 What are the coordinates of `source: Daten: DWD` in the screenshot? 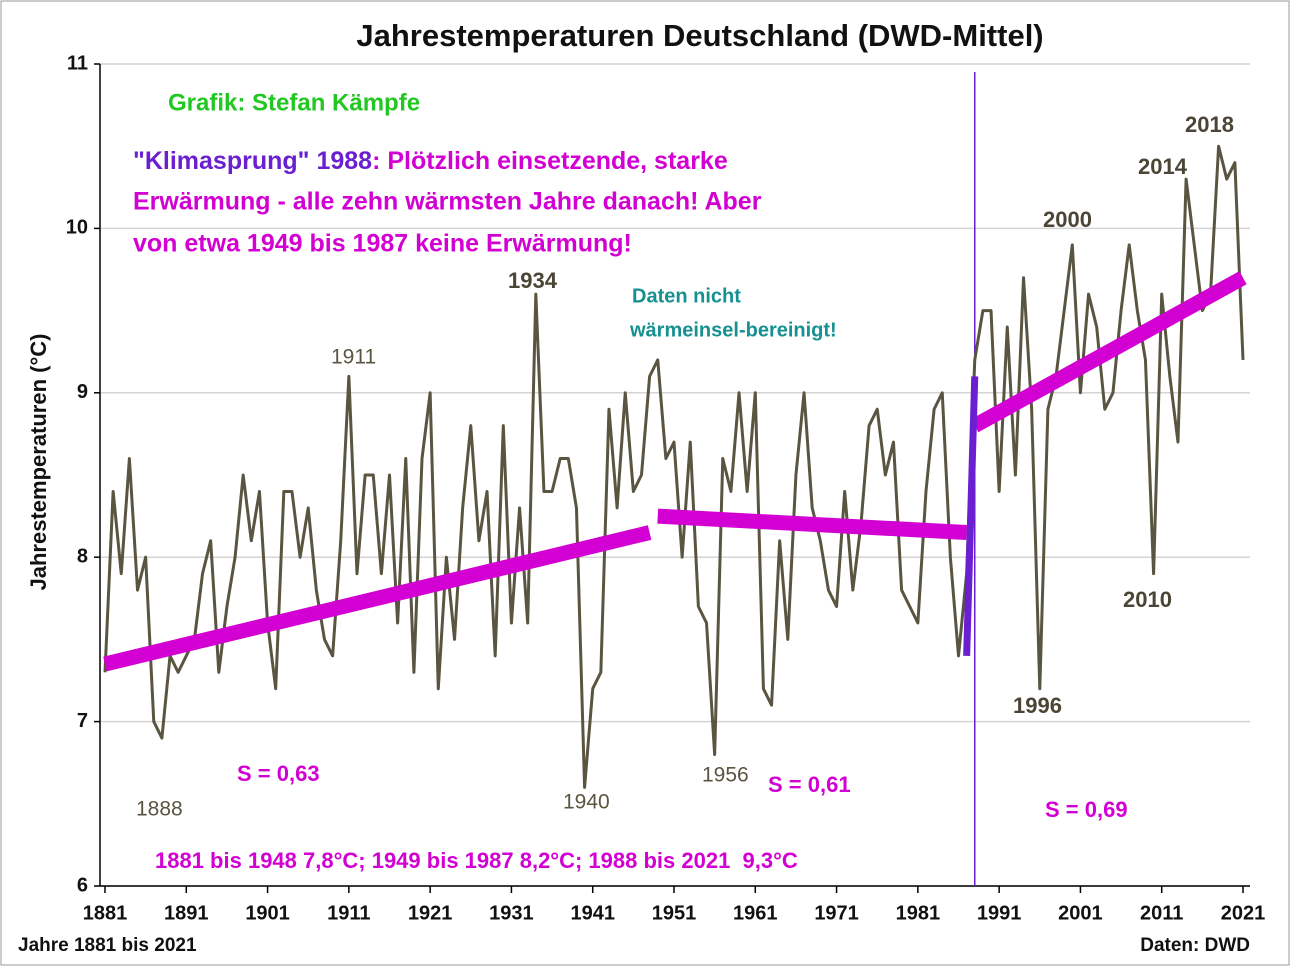 It's located at (1195, 945).